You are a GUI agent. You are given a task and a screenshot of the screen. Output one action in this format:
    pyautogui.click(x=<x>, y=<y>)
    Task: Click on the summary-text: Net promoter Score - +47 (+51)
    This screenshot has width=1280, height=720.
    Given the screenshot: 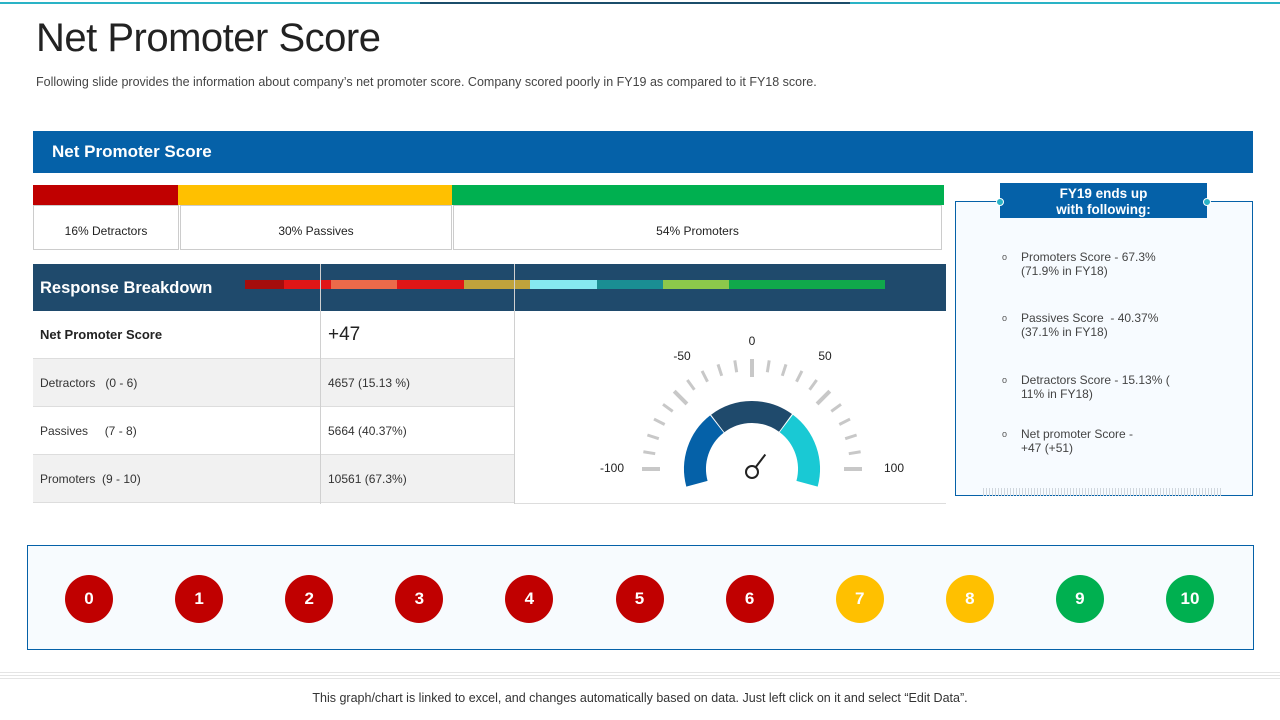 What is the action you would take?
    pyautogui.click(x=1077, y=441)
    